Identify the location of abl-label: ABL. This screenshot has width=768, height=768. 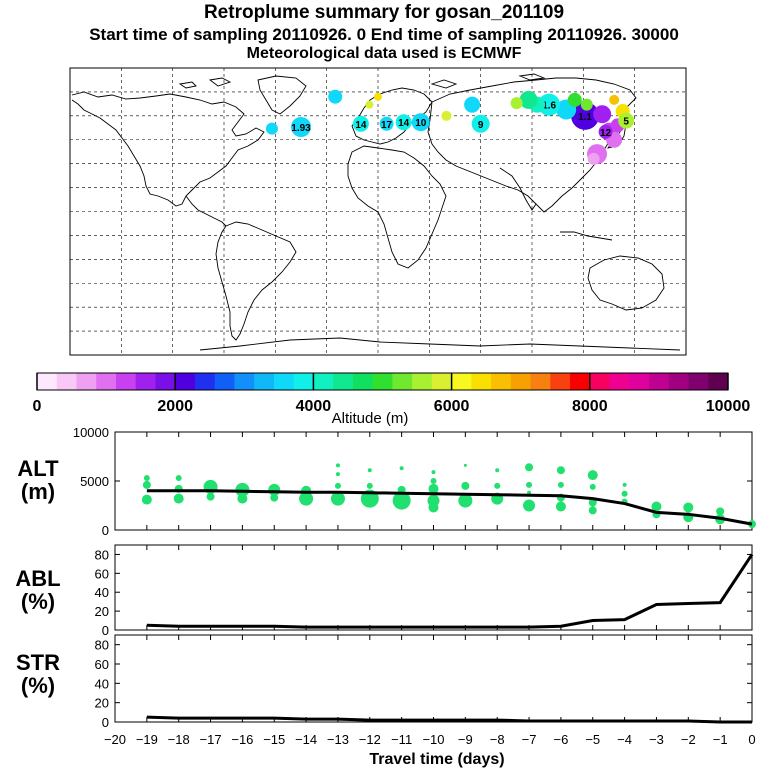
(37, 578).